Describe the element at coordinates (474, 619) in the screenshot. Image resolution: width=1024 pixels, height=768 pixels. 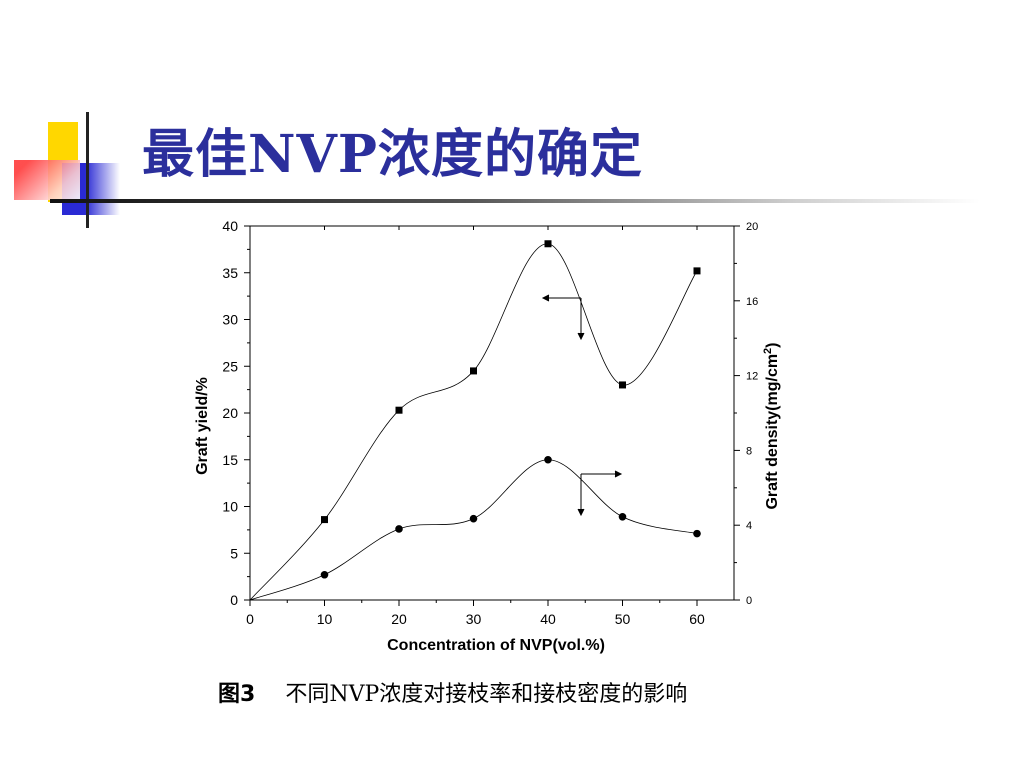
I see `x-tick-label: 30` at that location.